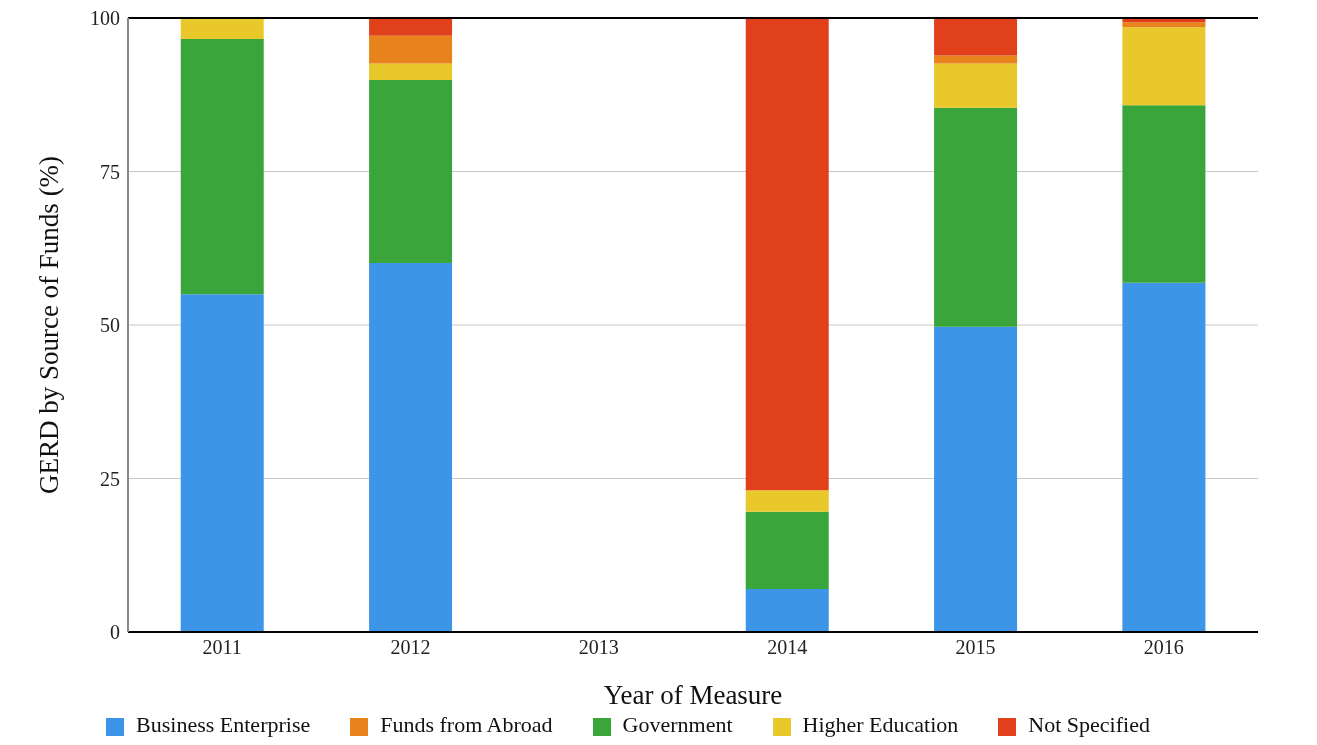  What do you see at coordinates (1089, 724) in the screenshot?
I see `legend-label: Not Specified` at bounding box center [1089, 724].